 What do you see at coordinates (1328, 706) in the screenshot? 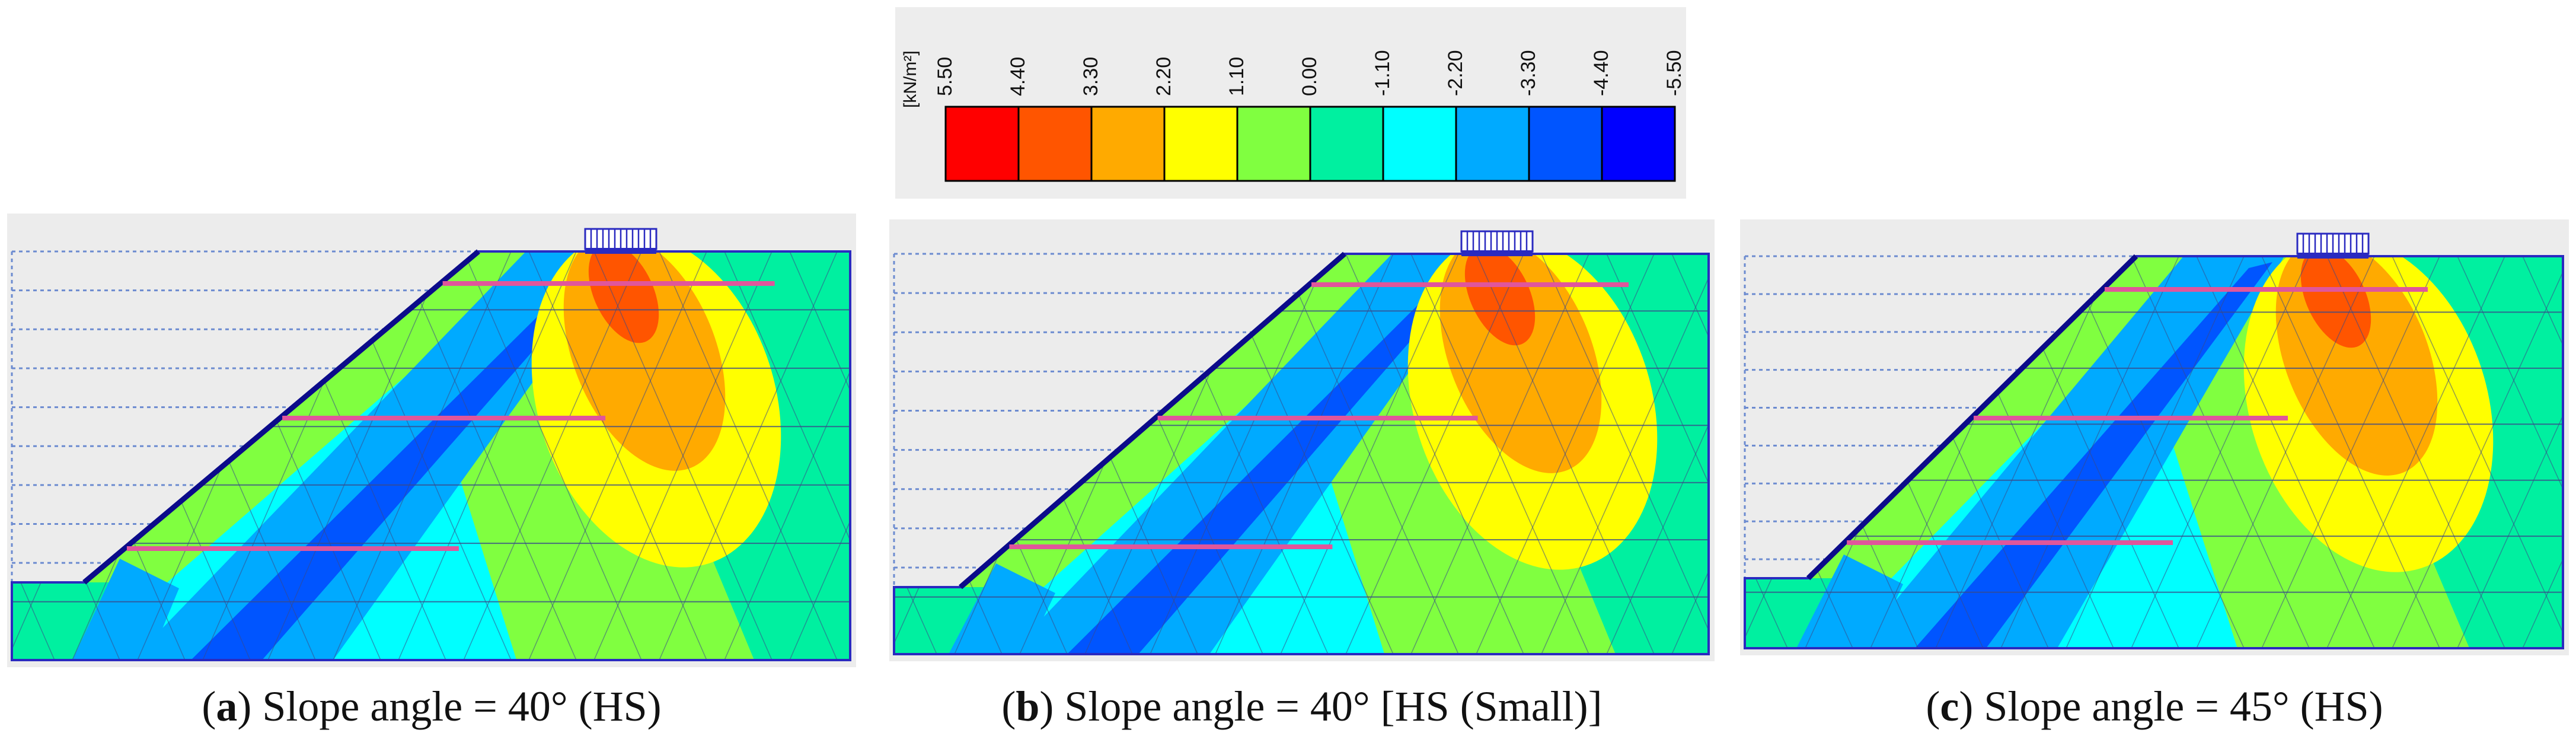
I see `caption-b-text: Slope angle = 40° [HS (Small)]` at bounding box center [1328, 706].